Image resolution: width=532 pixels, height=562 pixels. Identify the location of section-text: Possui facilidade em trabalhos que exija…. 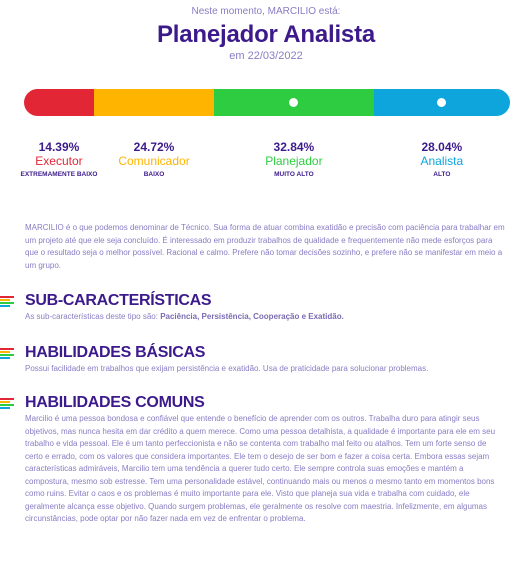
(227, 368).